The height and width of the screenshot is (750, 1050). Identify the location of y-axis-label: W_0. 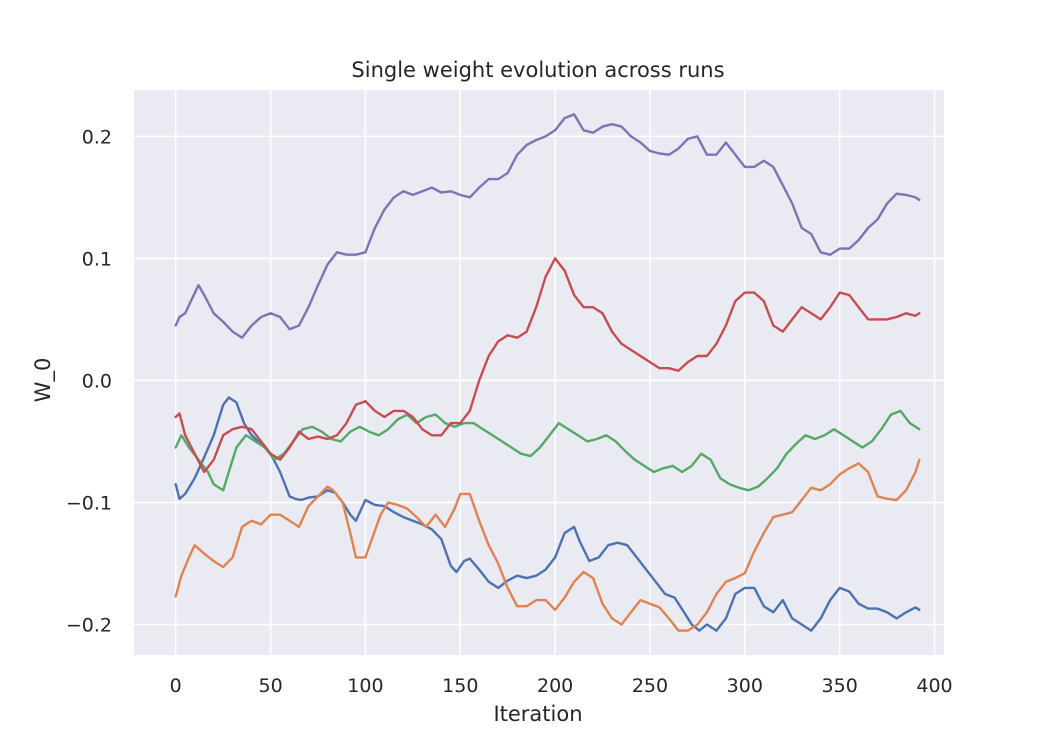
(43, 380).